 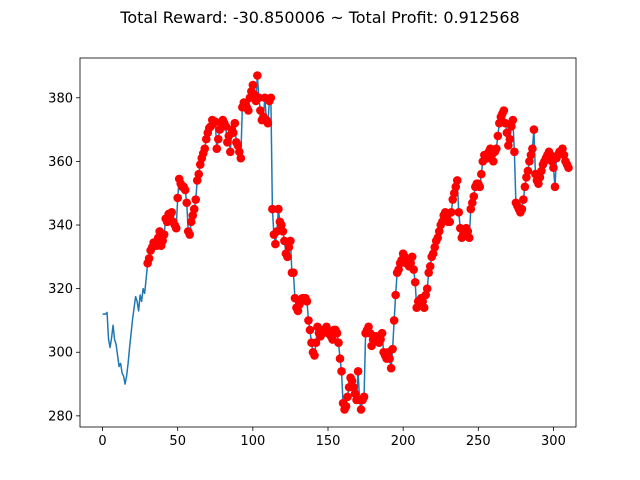 I want to click on y-tick-label: 340, so click(x=60, y=226).